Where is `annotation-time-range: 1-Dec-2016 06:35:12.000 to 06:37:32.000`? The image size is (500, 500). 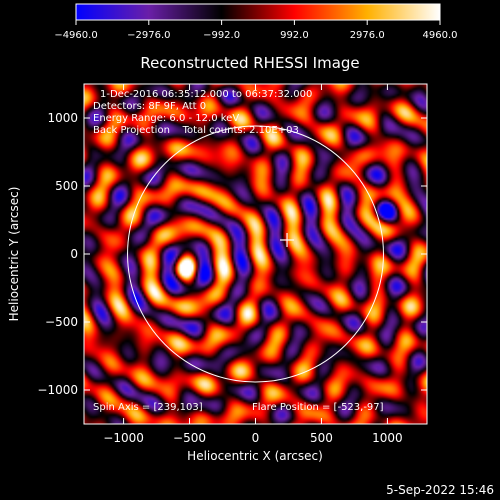
annotation-time-range: 1-Dec-2016 06:35:12.000 to 06:37:32.000 is located at coordinates (206, 94).